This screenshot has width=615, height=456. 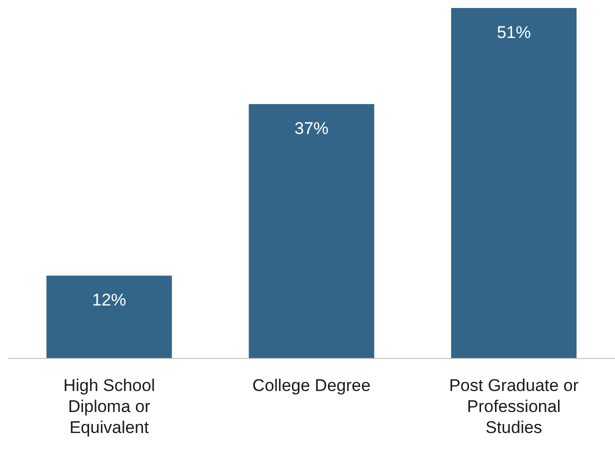 What do you see at coordinates (311, 385) in the screenshot?
I see `x-tick-label: College Degree` at bounding box center [311, 385].